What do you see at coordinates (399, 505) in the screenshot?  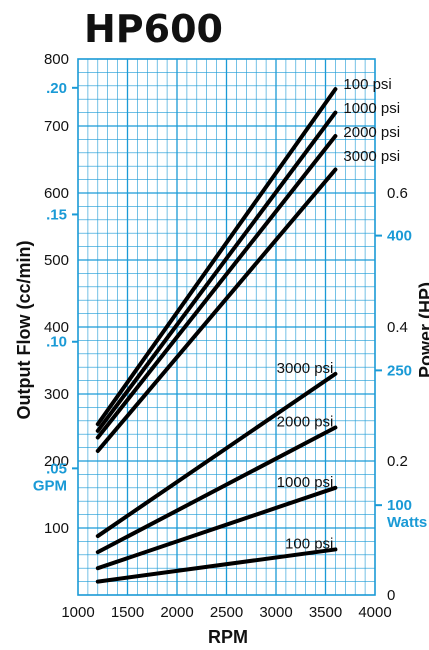 I see `watts-tick-label: 100` at bounding box center [399, 505].